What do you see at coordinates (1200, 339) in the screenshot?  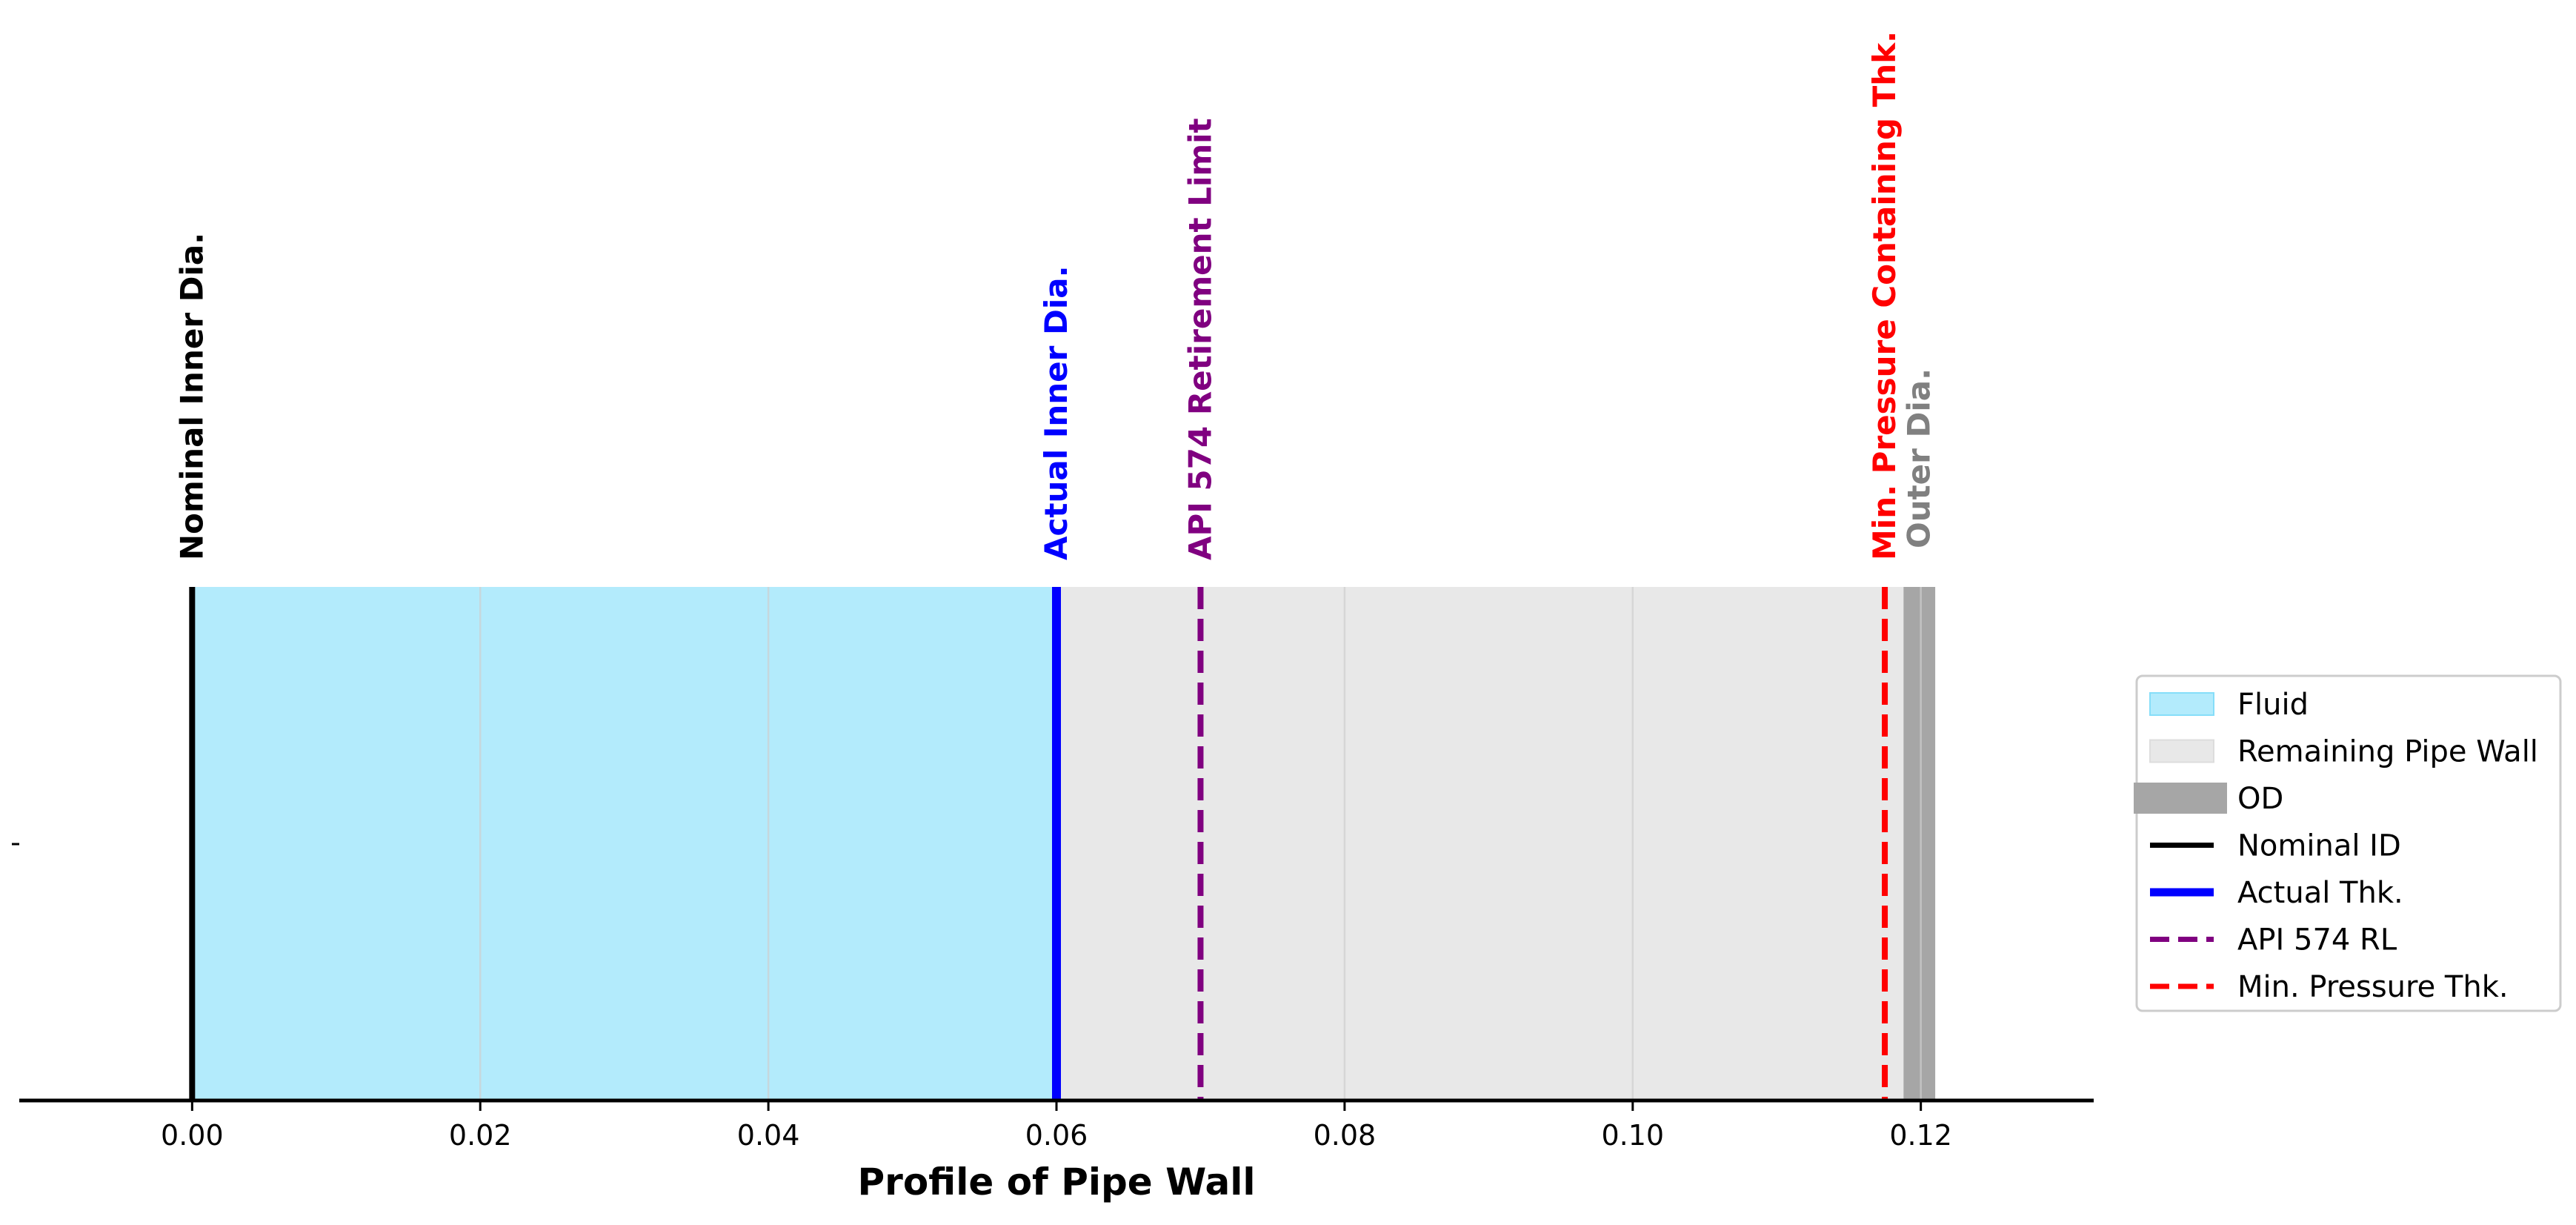 I see `annotation-api-574-retirement-limit: API 574 Retirement Limit` at bounding box center [1200, 339].